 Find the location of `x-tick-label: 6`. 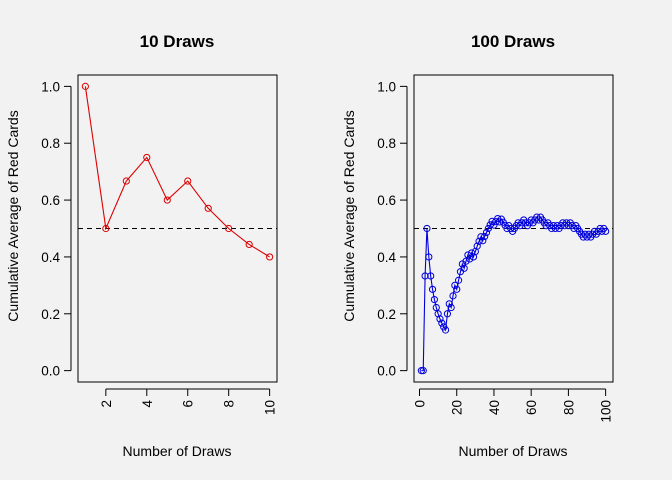

x-tick-label: 6 is located at coordinates (188, 404).